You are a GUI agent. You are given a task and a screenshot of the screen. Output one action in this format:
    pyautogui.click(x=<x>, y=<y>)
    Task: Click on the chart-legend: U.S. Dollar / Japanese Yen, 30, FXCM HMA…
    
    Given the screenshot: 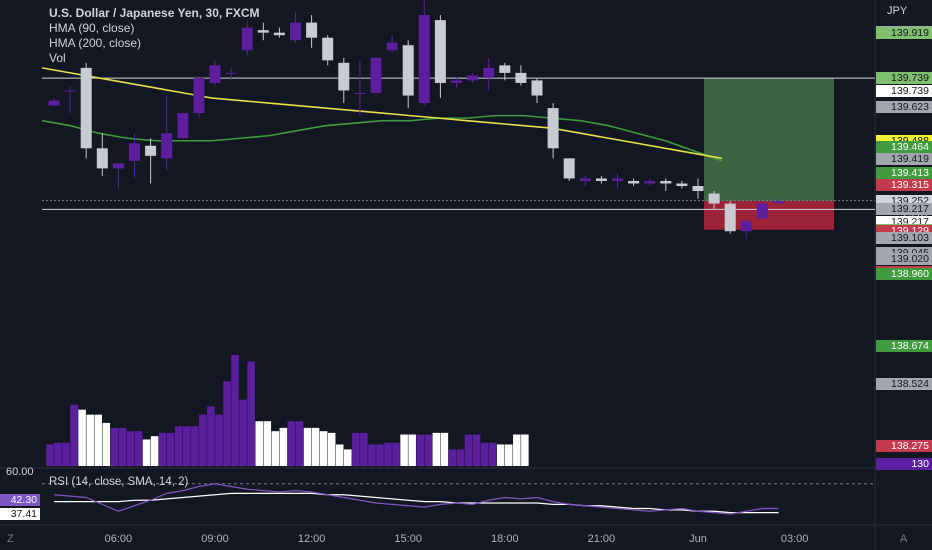 What is the action you would take?
    pyautogui.click(x=154, y=36)
    